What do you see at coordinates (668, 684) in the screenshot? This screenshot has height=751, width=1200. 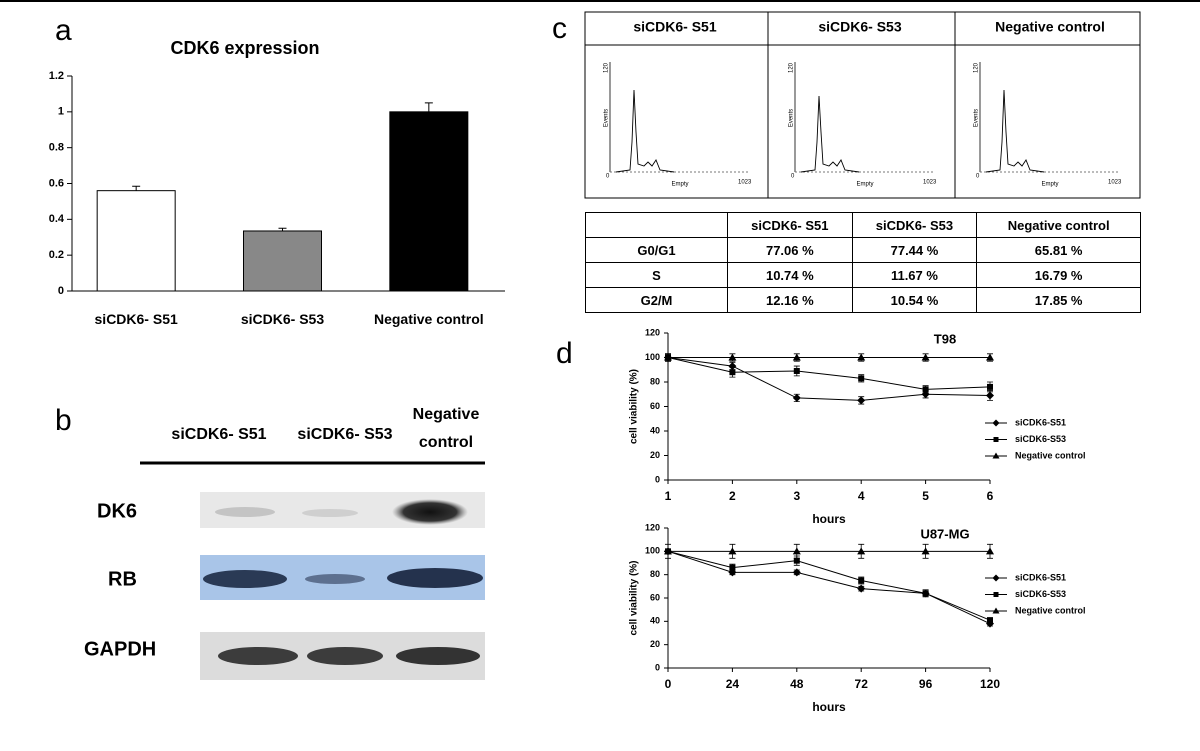 I see `x-tick-label: 0` at bounding box center [668, 684].